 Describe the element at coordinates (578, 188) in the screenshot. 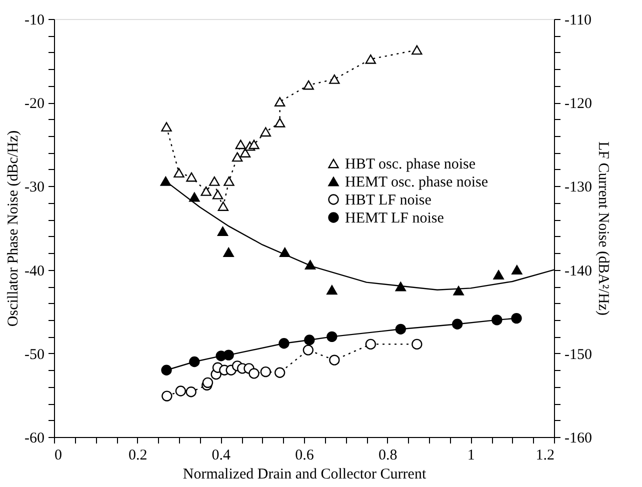

I see `y2-tick-label: -130` at that location.